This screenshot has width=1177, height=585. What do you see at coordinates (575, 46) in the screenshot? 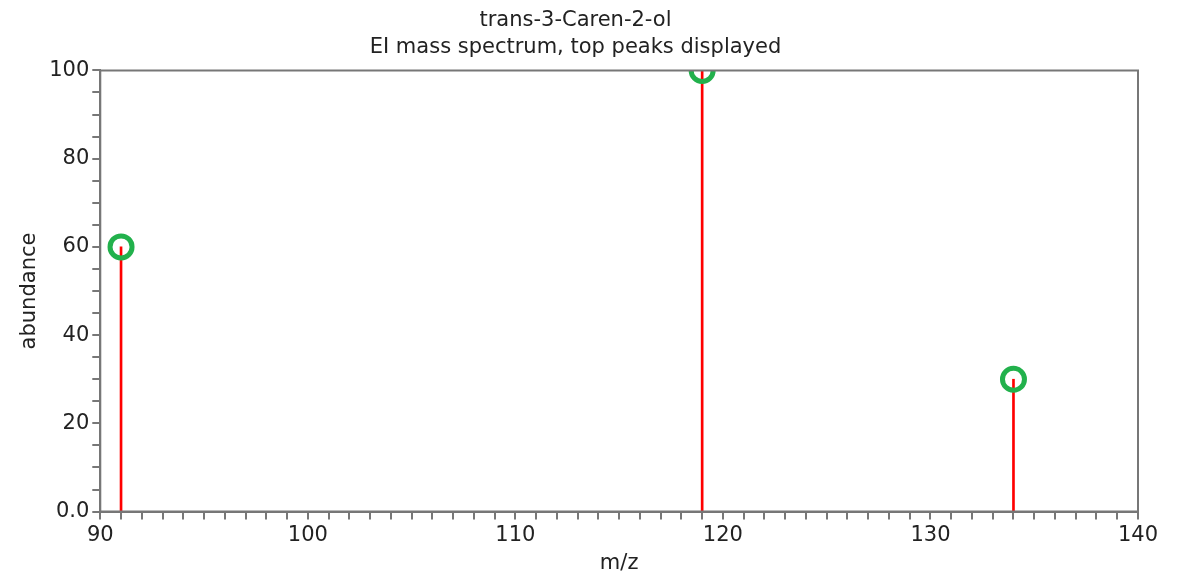
I see `chart-subtitle: EI mass spectrum, top peaks displayed` at bounding box center [575, 46].